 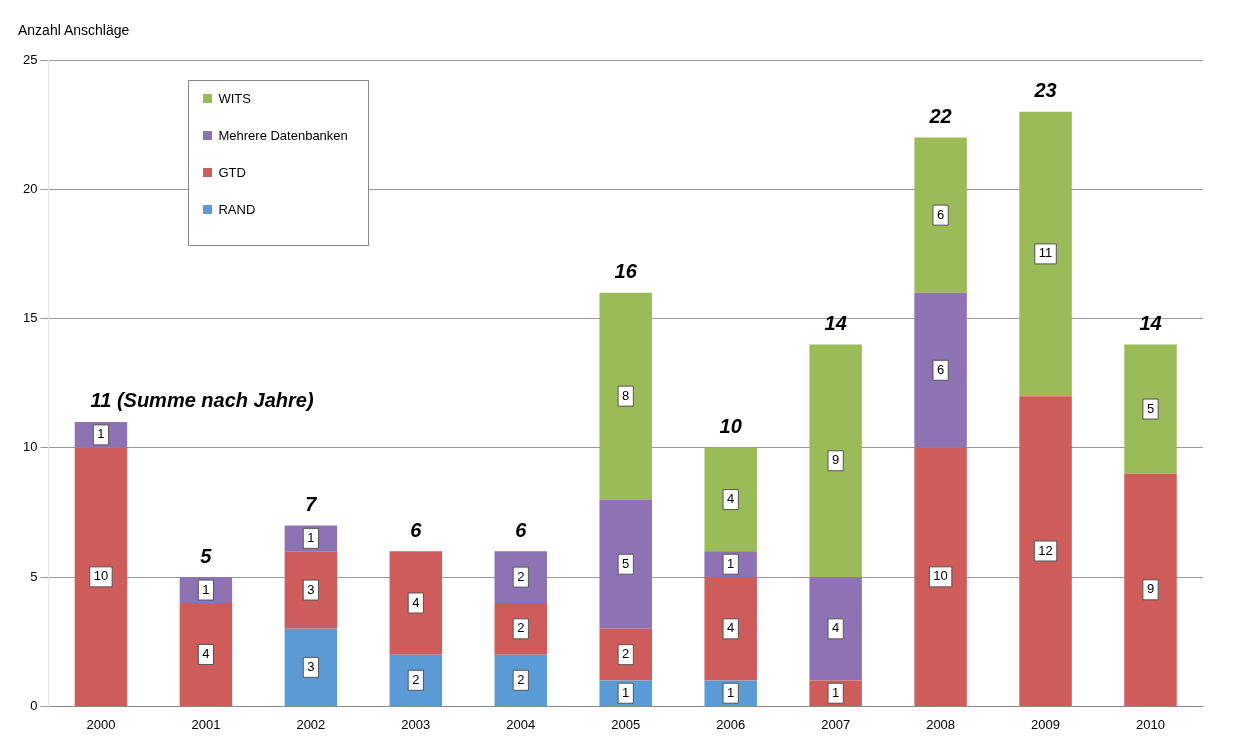 What do you see at coordinates (101, 724) in the screenshot?
I see `x-tick-label: 2000` at bounding box center [101, 724].